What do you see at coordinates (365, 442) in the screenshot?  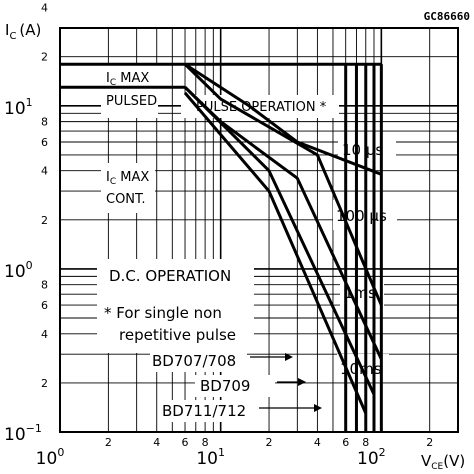 I see `x-tick-minor-7: 8` at bounding box center [365, 442].